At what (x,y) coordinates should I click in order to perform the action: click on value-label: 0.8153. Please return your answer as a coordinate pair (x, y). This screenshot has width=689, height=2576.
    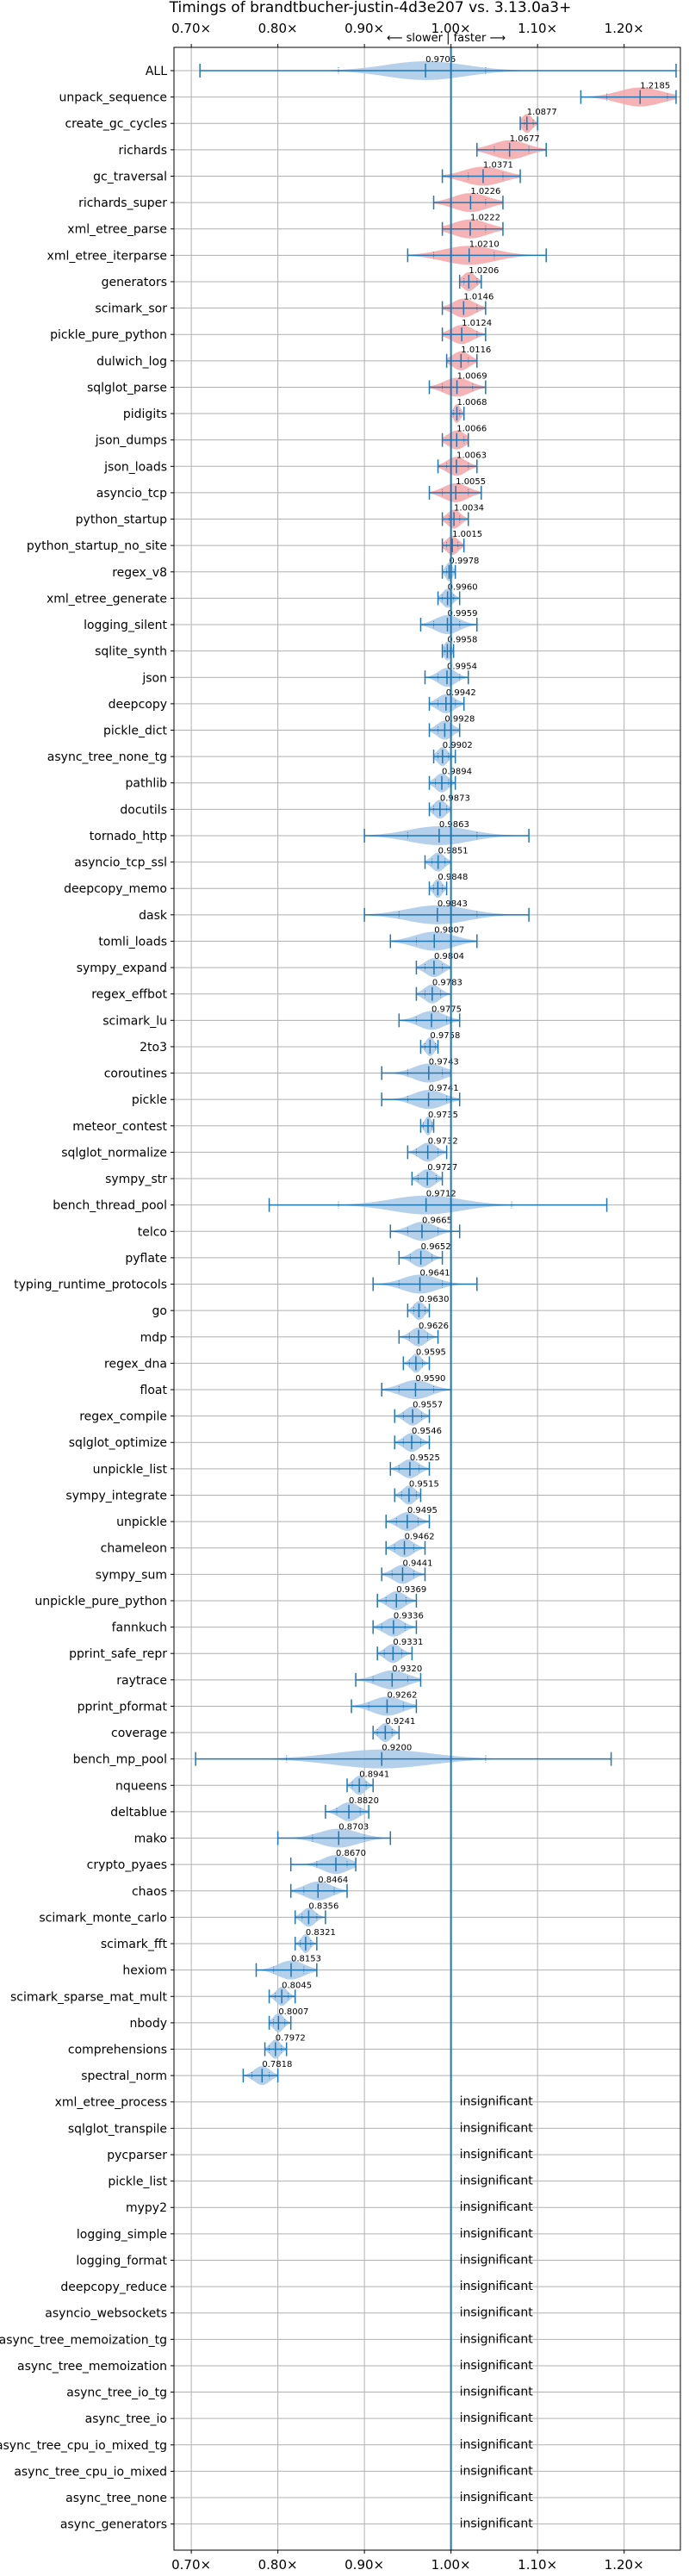
    Looking at the image, I should click on (306, 1960).